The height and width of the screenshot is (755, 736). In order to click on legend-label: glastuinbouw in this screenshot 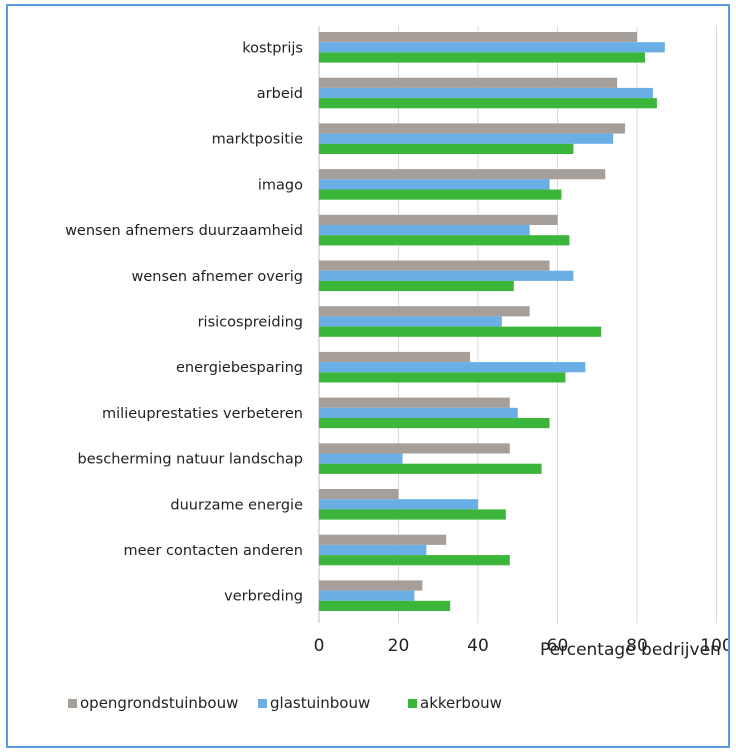, I will do `click(320, 703)`.